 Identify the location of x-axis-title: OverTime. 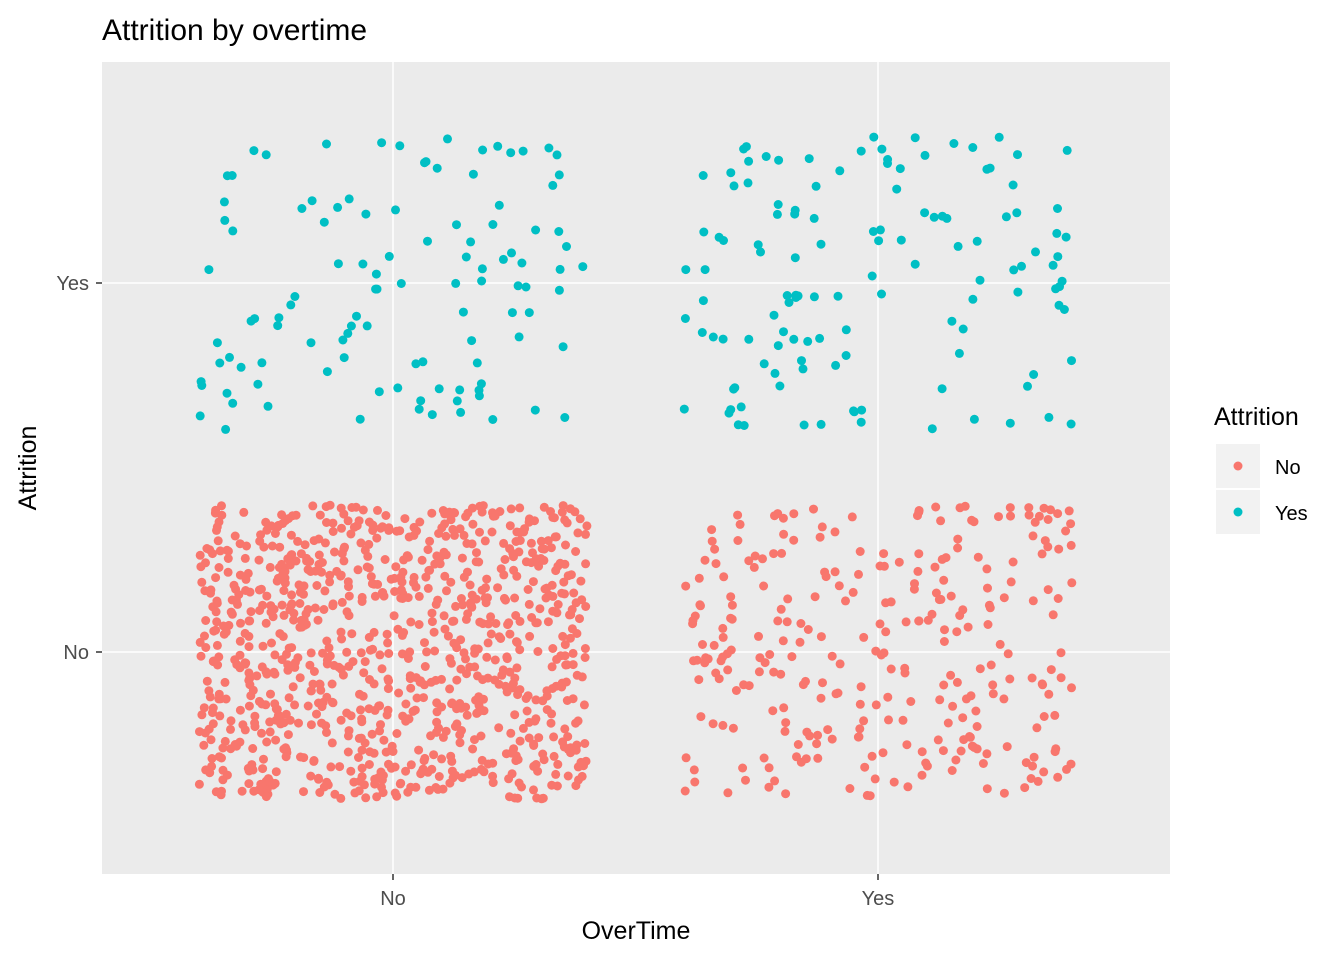
(636, 931).